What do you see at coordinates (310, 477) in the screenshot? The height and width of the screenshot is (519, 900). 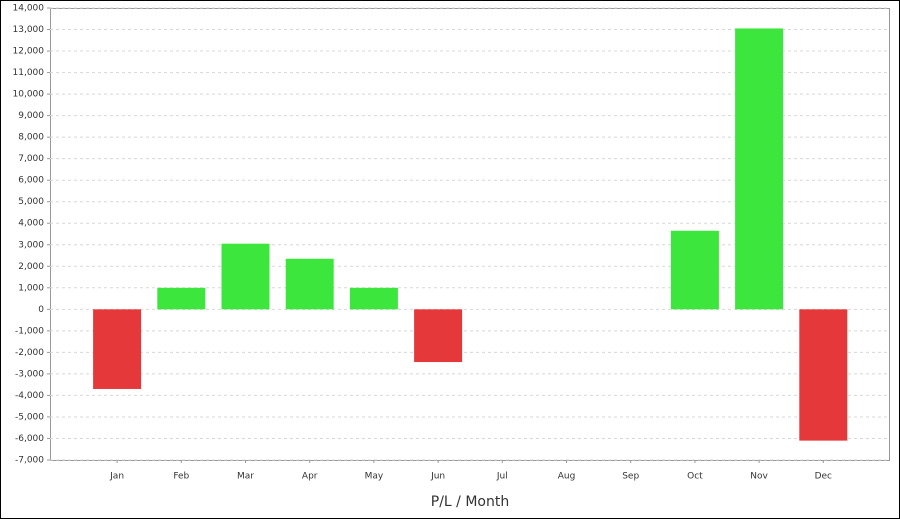 I see `x-tick-label: Apr` at bounding box center [310, 477].